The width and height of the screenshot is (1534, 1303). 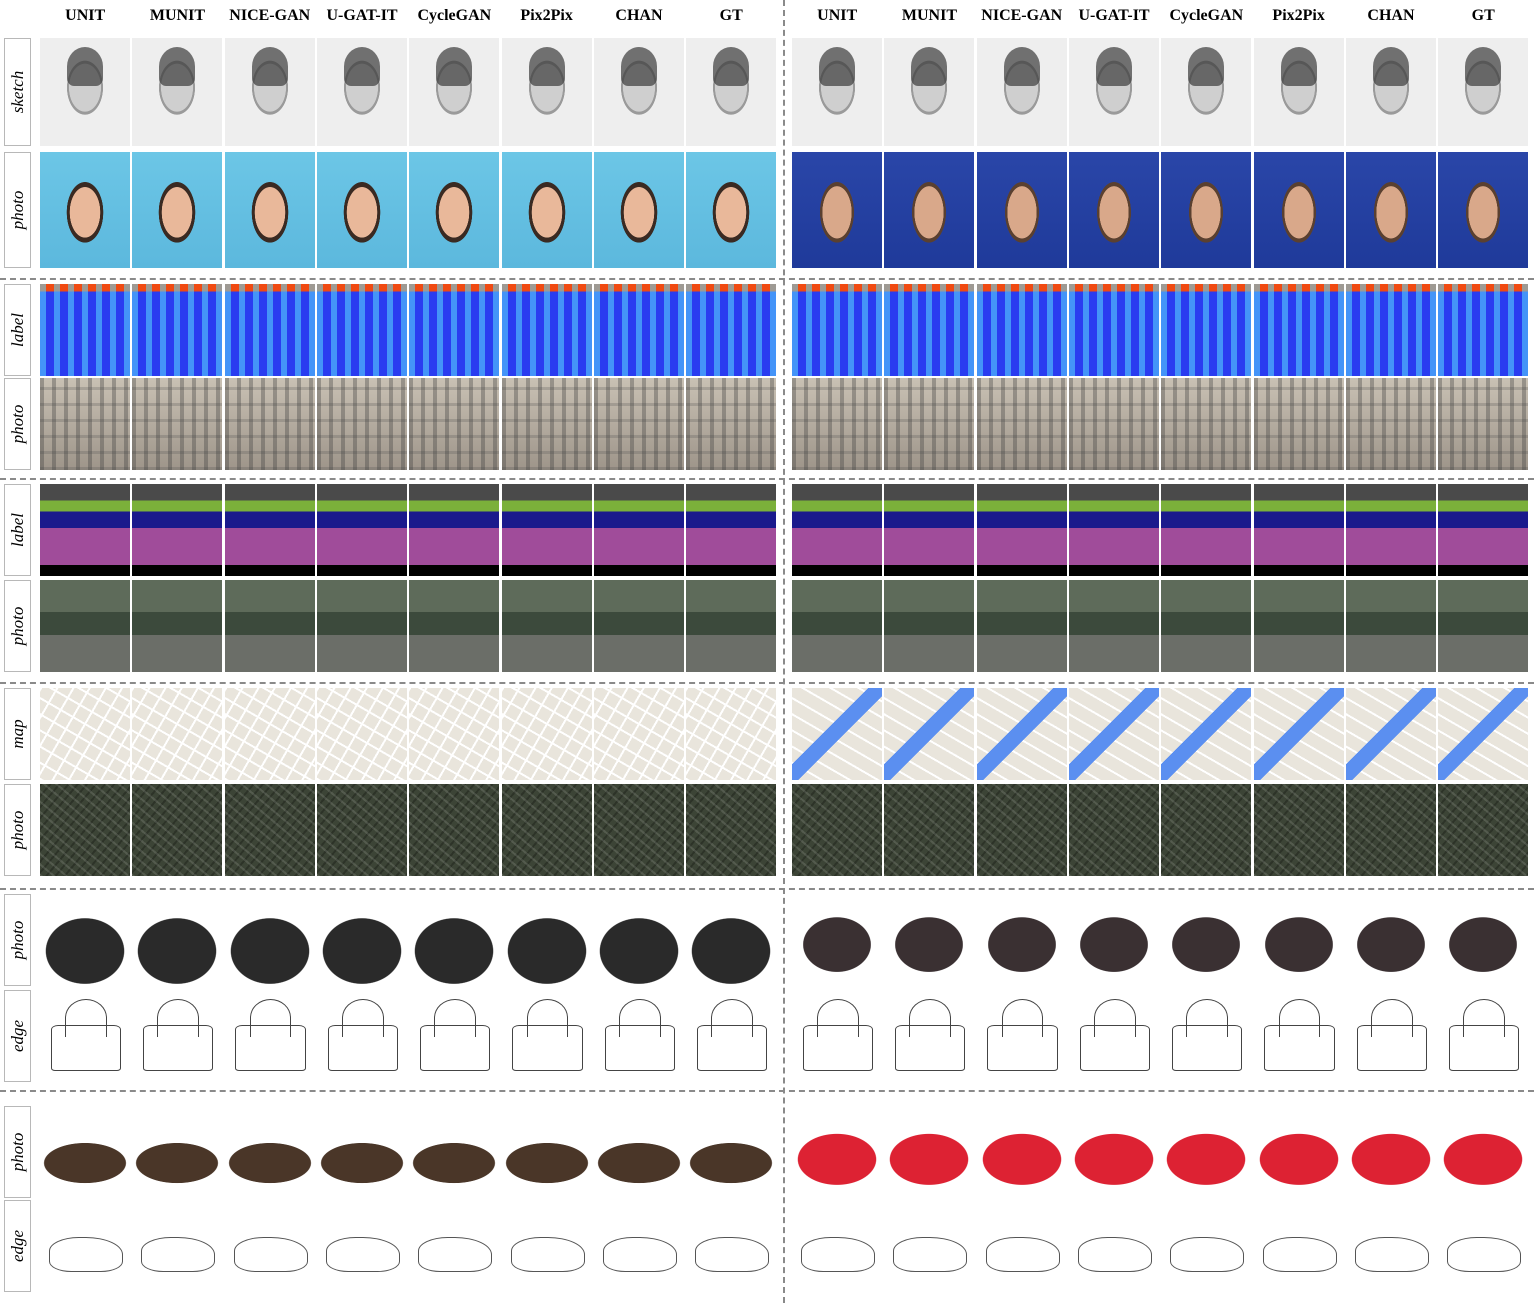 I want to click on column-header-cyclegan: CycleGAN, so click(x=454, y=15).